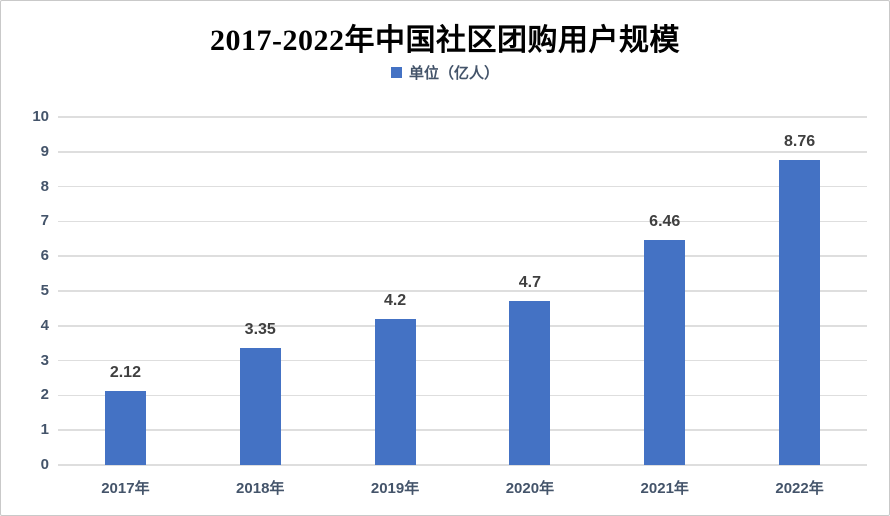 Image resolution: width=890 pixels, height=516 pixels. What do you see at coordinates (44, 325) in the screenshot?
I see `y-tick-label: 4` at bounding box center [44, 325].